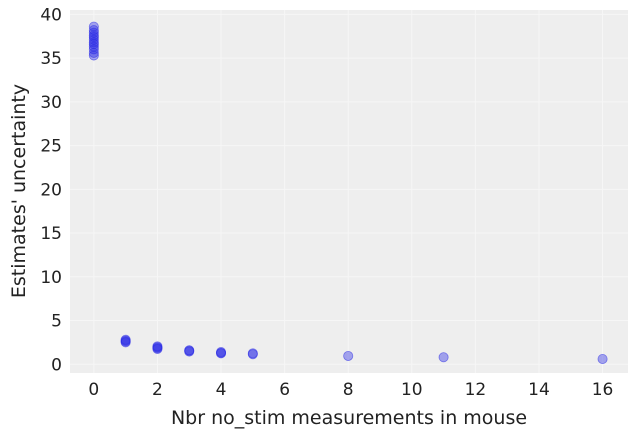 The image size is (636, 438). Describe the element at coordinates (349, 418) in the screenshot. I see `x-axis-label: Nbr no_stim measurements in mouse` at that location.